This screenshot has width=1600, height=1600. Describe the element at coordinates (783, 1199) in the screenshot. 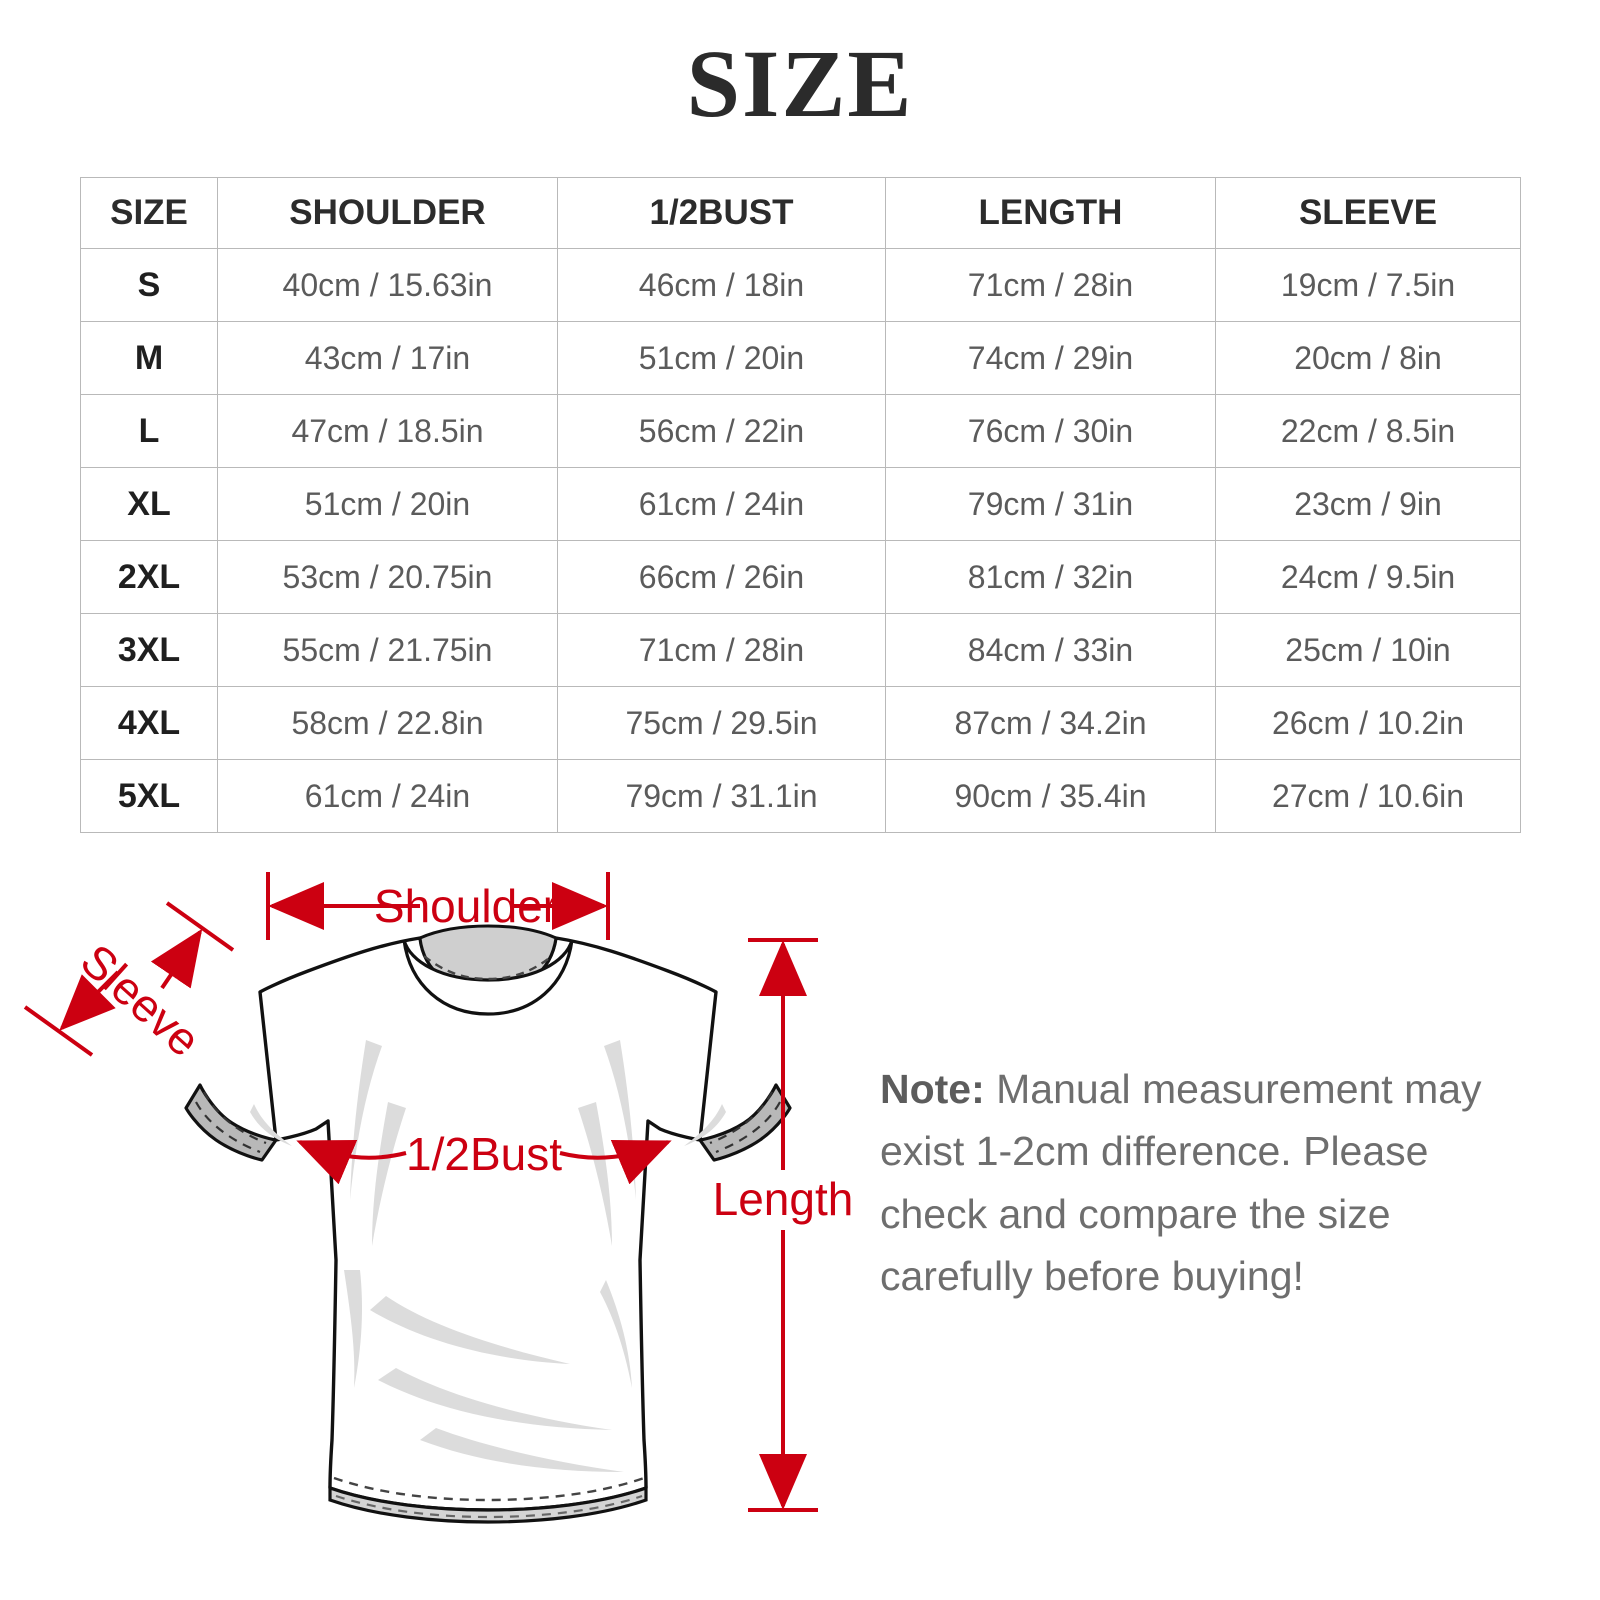

I see `length-label: Length` at that location.